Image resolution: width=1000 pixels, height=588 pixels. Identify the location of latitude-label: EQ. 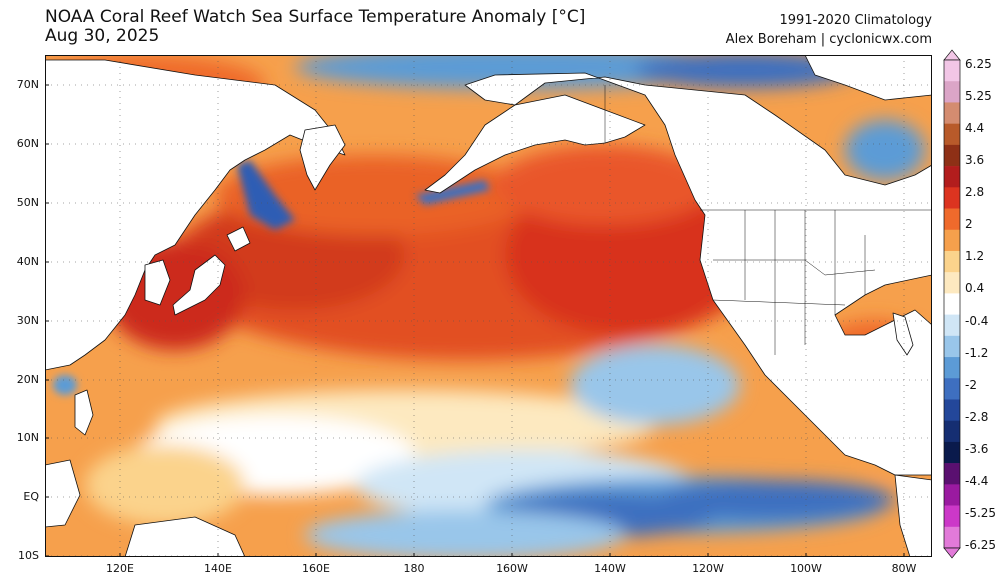
(31, 496).